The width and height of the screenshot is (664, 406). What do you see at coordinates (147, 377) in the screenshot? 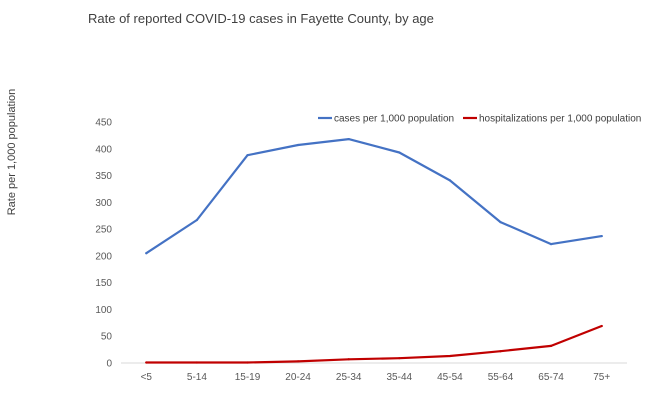
I see `x-tick-label: <5` at bounding box center [147, 377].